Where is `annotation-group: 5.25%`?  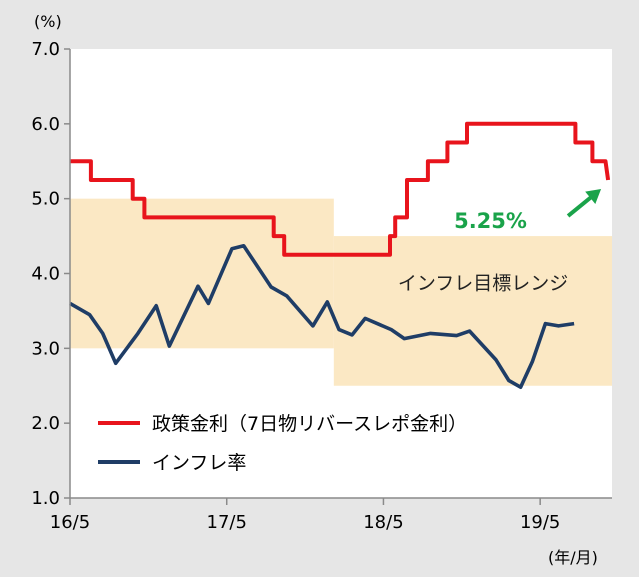
annotation-group: 5.25% is located at coordinates (528, 210).